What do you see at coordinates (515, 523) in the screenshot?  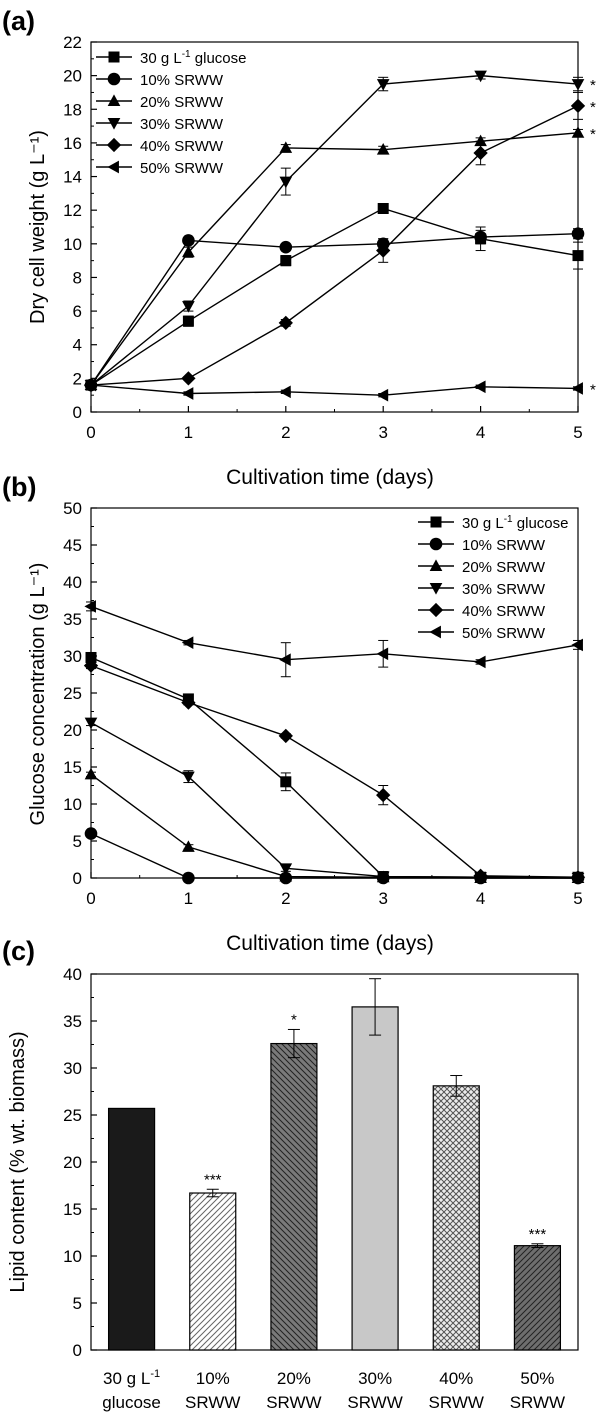 I see `legend-label: 30 g L-1 glucose` at bounding box center [515, 523].